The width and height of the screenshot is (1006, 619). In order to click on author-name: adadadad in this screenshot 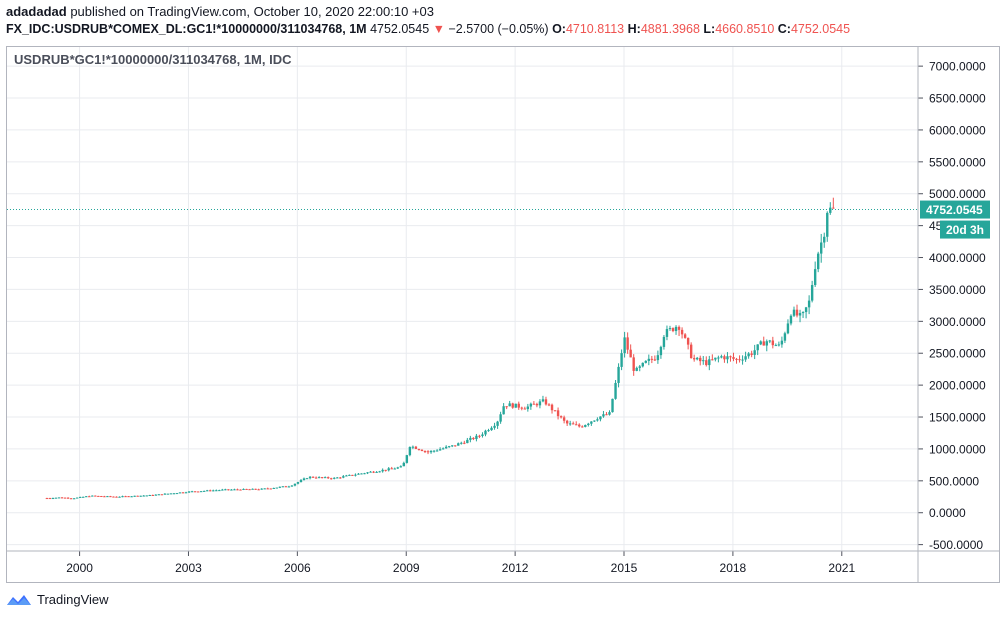, I will do `click(36, 11)`.